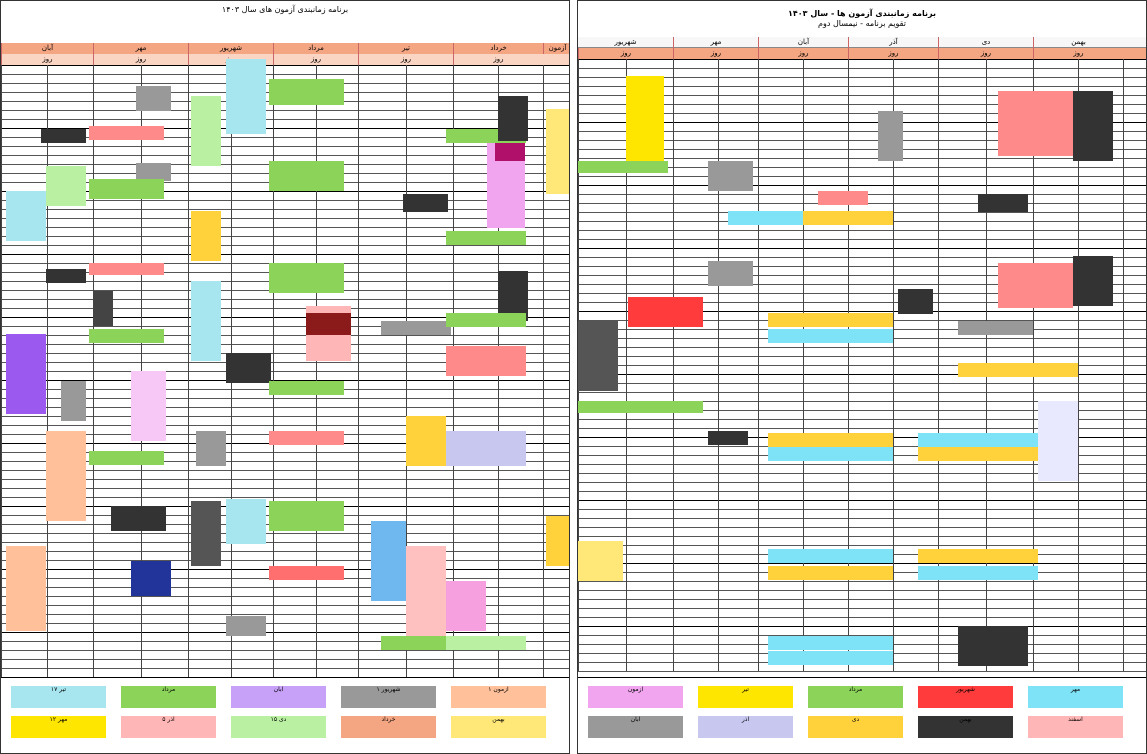 The width and height of the screenshot is (1147, 754). I want to click on right-legend: آزمون تیر مرداد شهریور مهر آبان آذر دی بهمن اسفند, so click(862, 715).